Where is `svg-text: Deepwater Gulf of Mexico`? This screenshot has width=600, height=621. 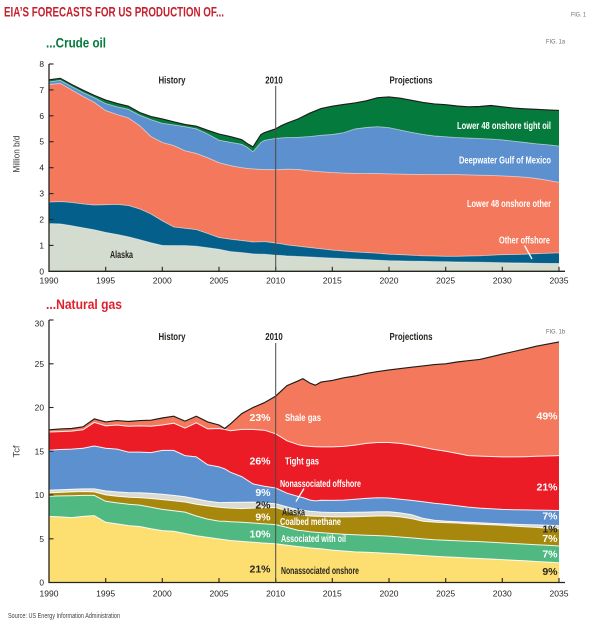
svg-text: Deepwater Gulf of Mexico is located at coordinates (505, 161).